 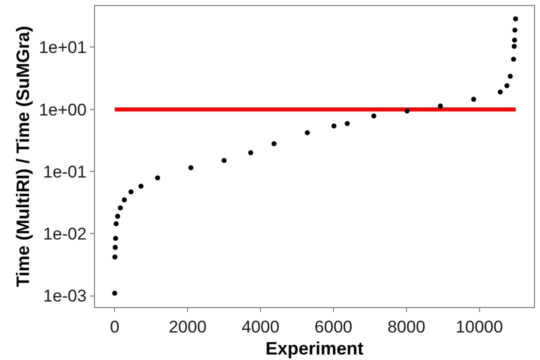 I want to click on y-tick-label: 1e-01, so click(x=65, y=172).